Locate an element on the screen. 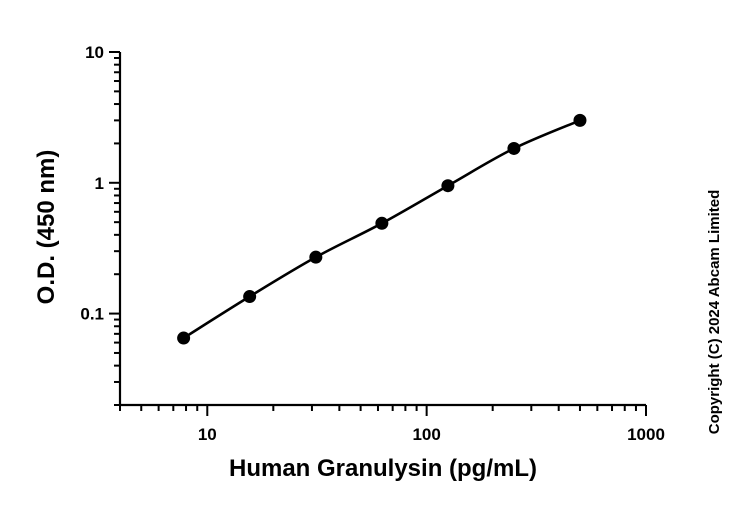 The width and height of the screenshot is (750, 509). y-tick-label: 0.1 is located at coordinates (92, 314).